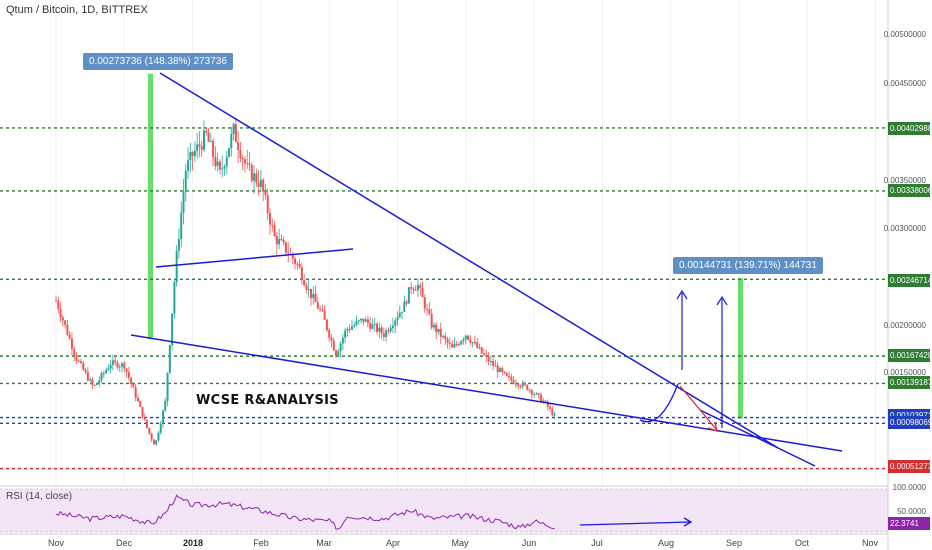 This screenshot has width=932, height=550. What do you see at coordinates (910, 128) in the screenshot?
I see `level-label: 0.00402988` at bounding box center [910, 128].